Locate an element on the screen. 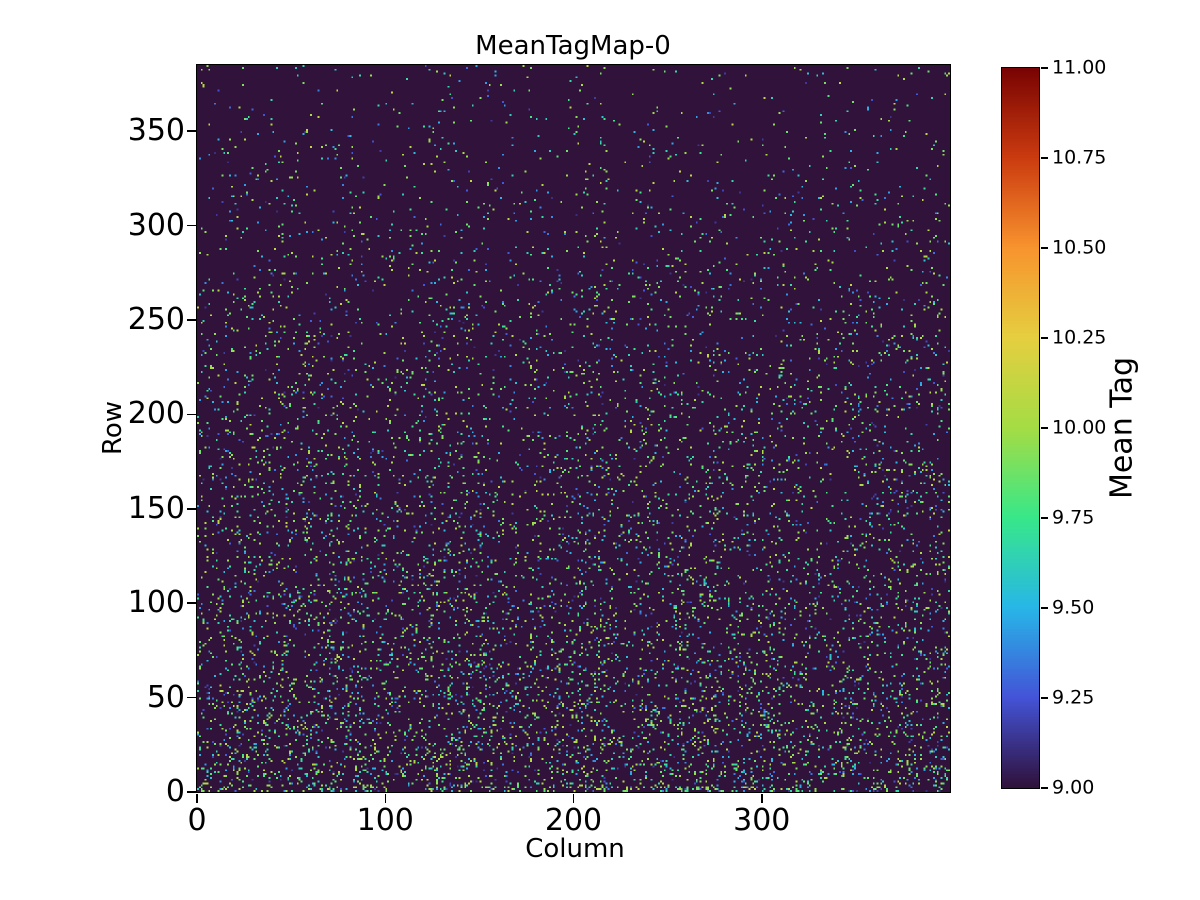 The width and height of the screenshot is (1200, 900). y-tick-label: 300 is located at coordinates (156, 225).